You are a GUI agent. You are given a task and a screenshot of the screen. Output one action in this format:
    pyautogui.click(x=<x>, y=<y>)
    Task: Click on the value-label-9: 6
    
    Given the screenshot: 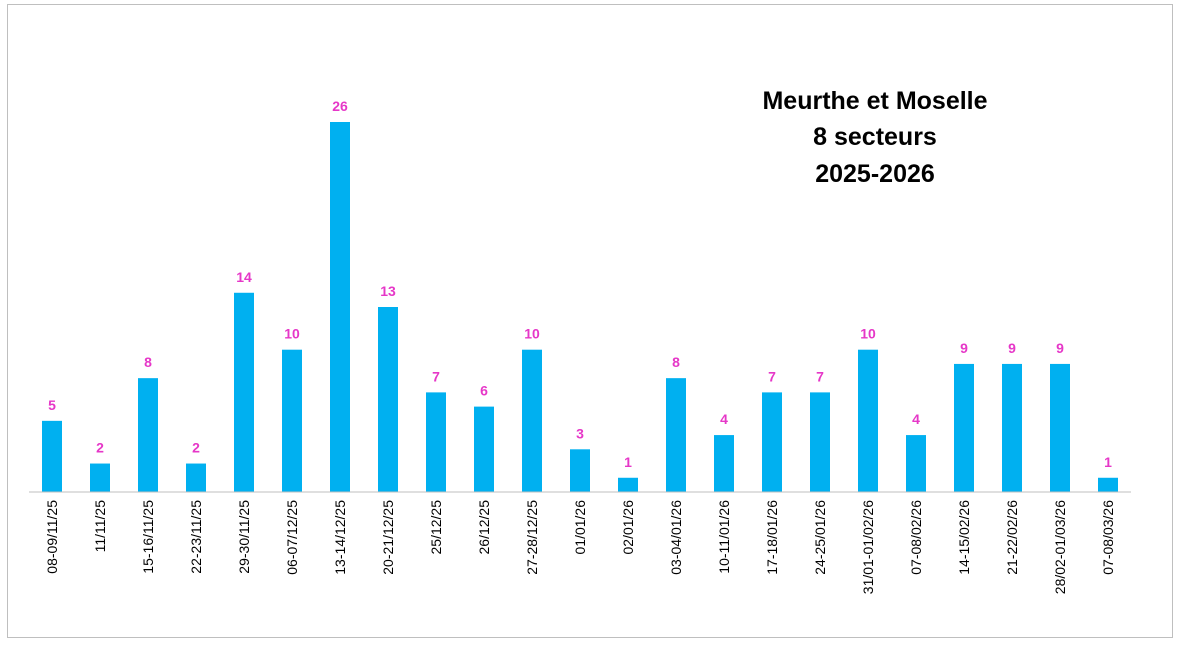 What is the action you would take?
    pyautogui.click(x=484, y=391)
    